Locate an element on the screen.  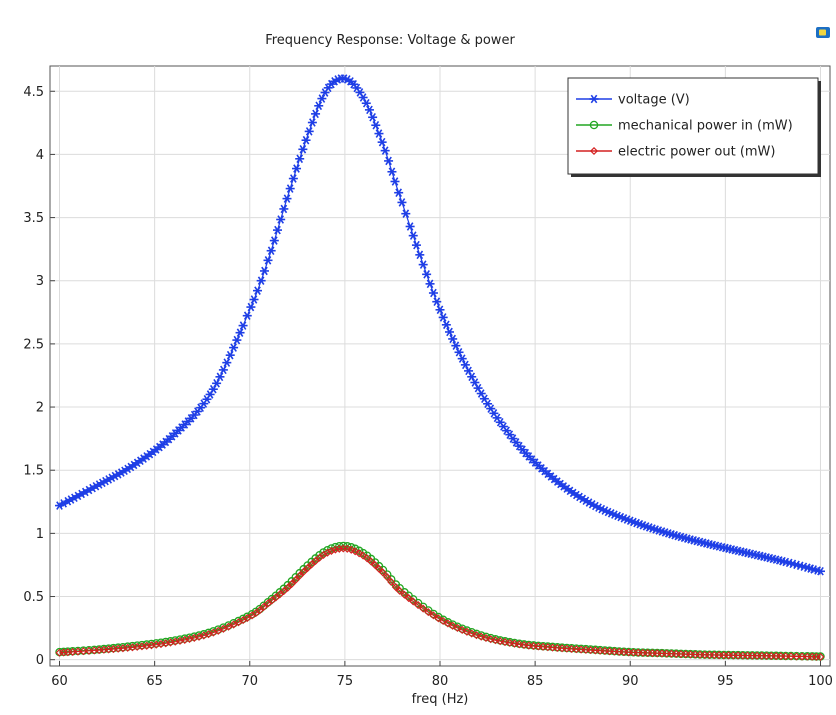
x-tick-label: 100 is located at coordinates (820, 681).